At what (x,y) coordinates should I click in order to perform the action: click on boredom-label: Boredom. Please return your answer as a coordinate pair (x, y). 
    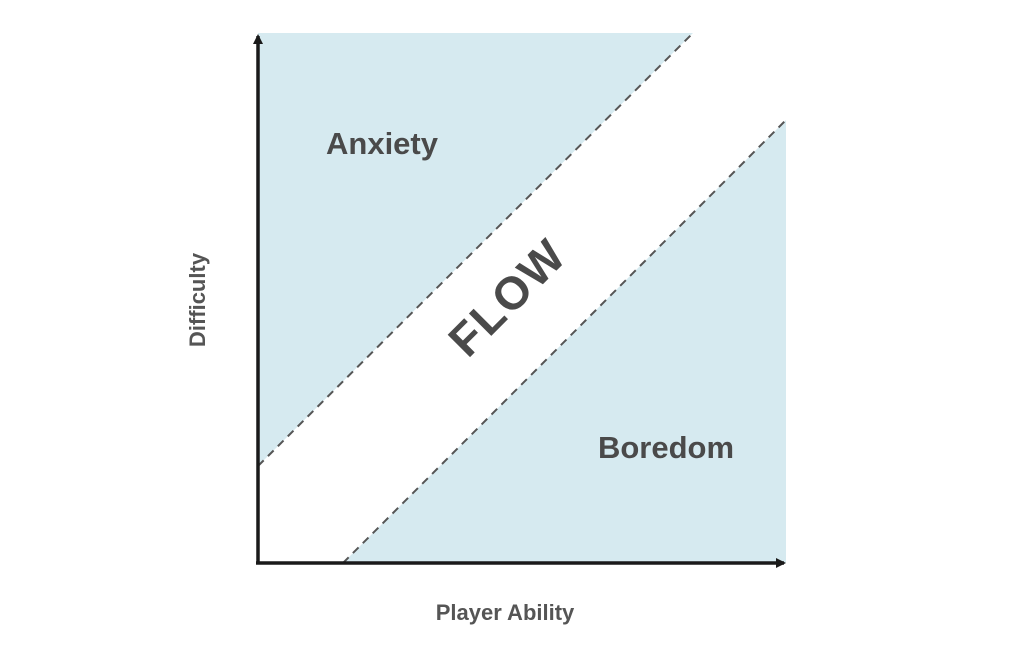
    Looking at the image, I should click on (666, 447).